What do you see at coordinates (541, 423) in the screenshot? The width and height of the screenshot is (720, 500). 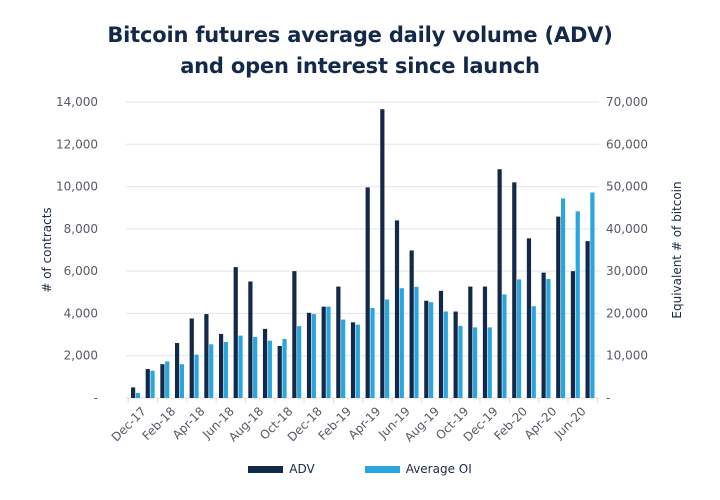 I see `x-tick-label: Apr-20` at bounding box center [541, 423].